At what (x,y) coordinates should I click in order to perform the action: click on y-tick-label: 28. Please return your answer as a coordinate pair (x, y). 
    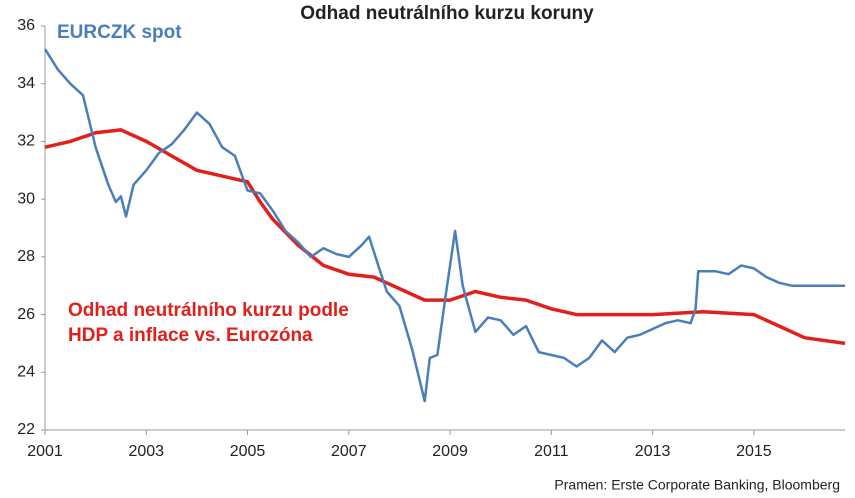
    Looking at the image, I should click on (26, 256).